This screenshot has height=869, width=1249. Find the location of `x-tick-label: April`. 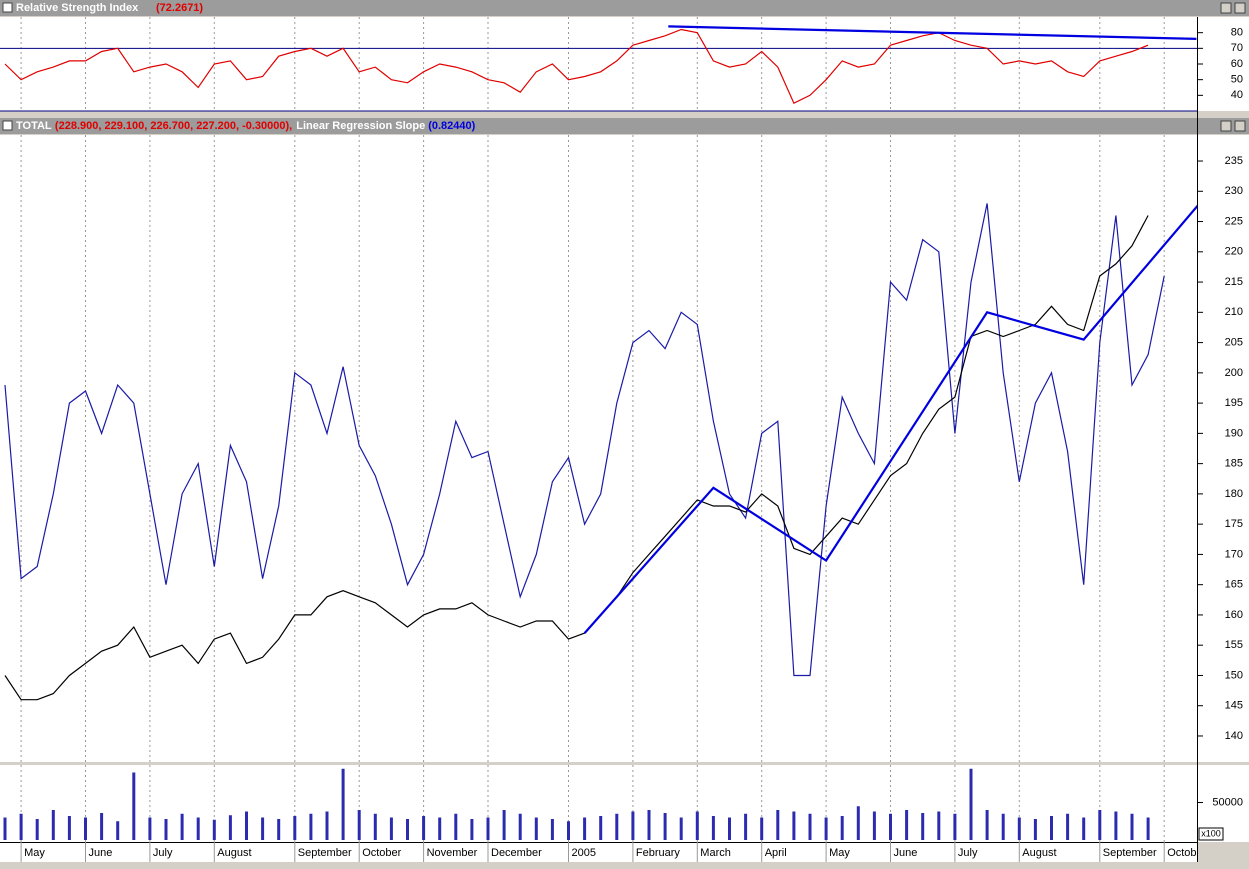

x-tick-label: April is located at coordinates (776, 853).